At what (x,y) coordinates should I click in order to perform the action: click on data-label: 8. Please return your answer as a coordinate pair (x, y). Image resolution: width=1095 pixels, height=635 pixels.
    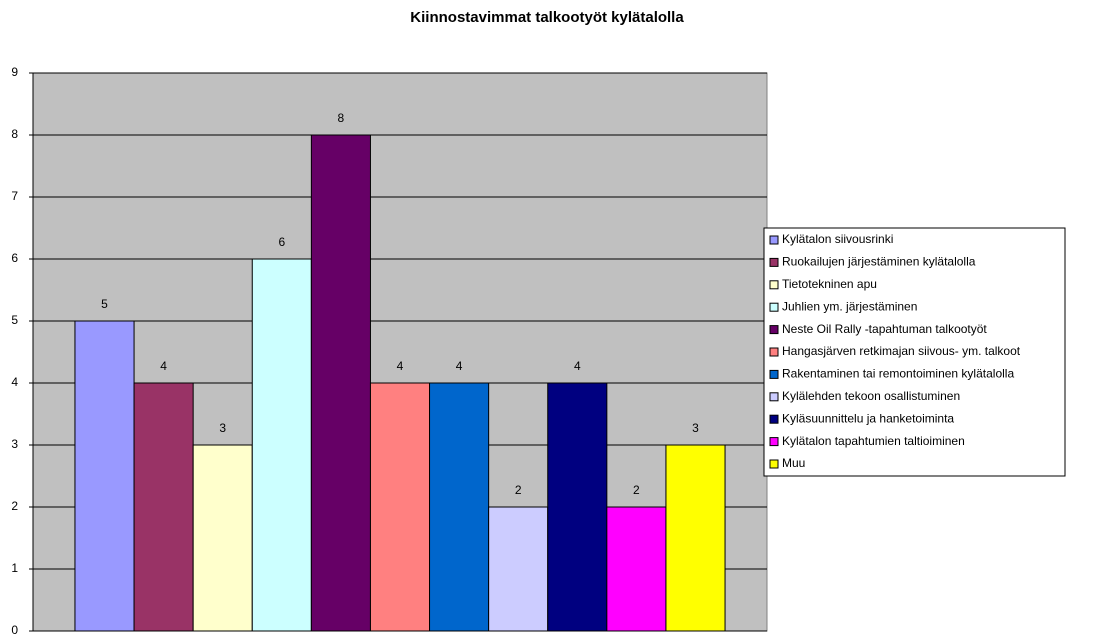
    Looking at the image, I should click on (341, 118).